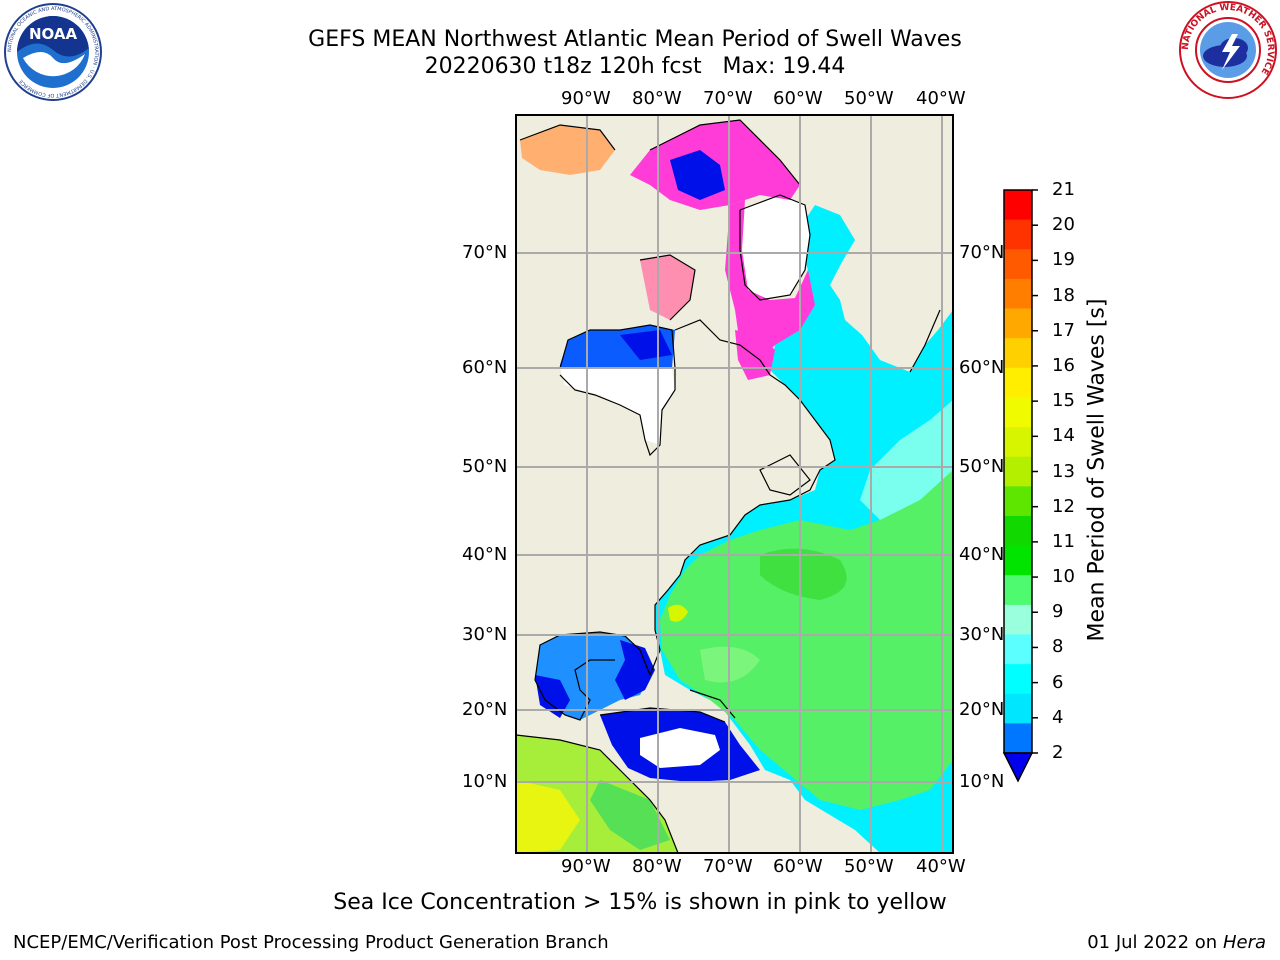 Image resolution: width=1280 pixels, height=960 pixels. I want to click on south-america-green-inner, so click(630, 815).